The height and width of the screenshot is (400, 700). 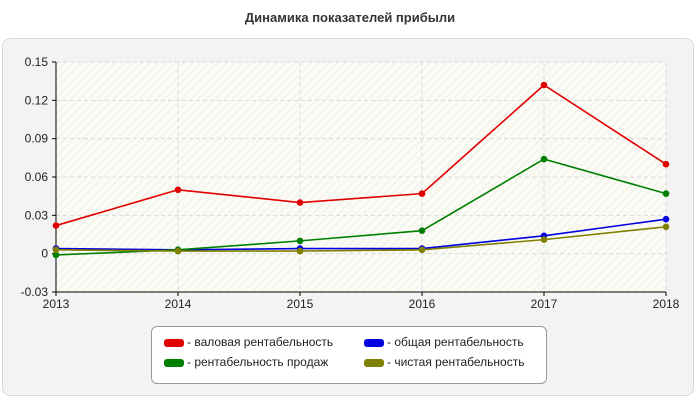 I want to click on legend-label: - валовая рентабельность, so click(x=260, y=342).